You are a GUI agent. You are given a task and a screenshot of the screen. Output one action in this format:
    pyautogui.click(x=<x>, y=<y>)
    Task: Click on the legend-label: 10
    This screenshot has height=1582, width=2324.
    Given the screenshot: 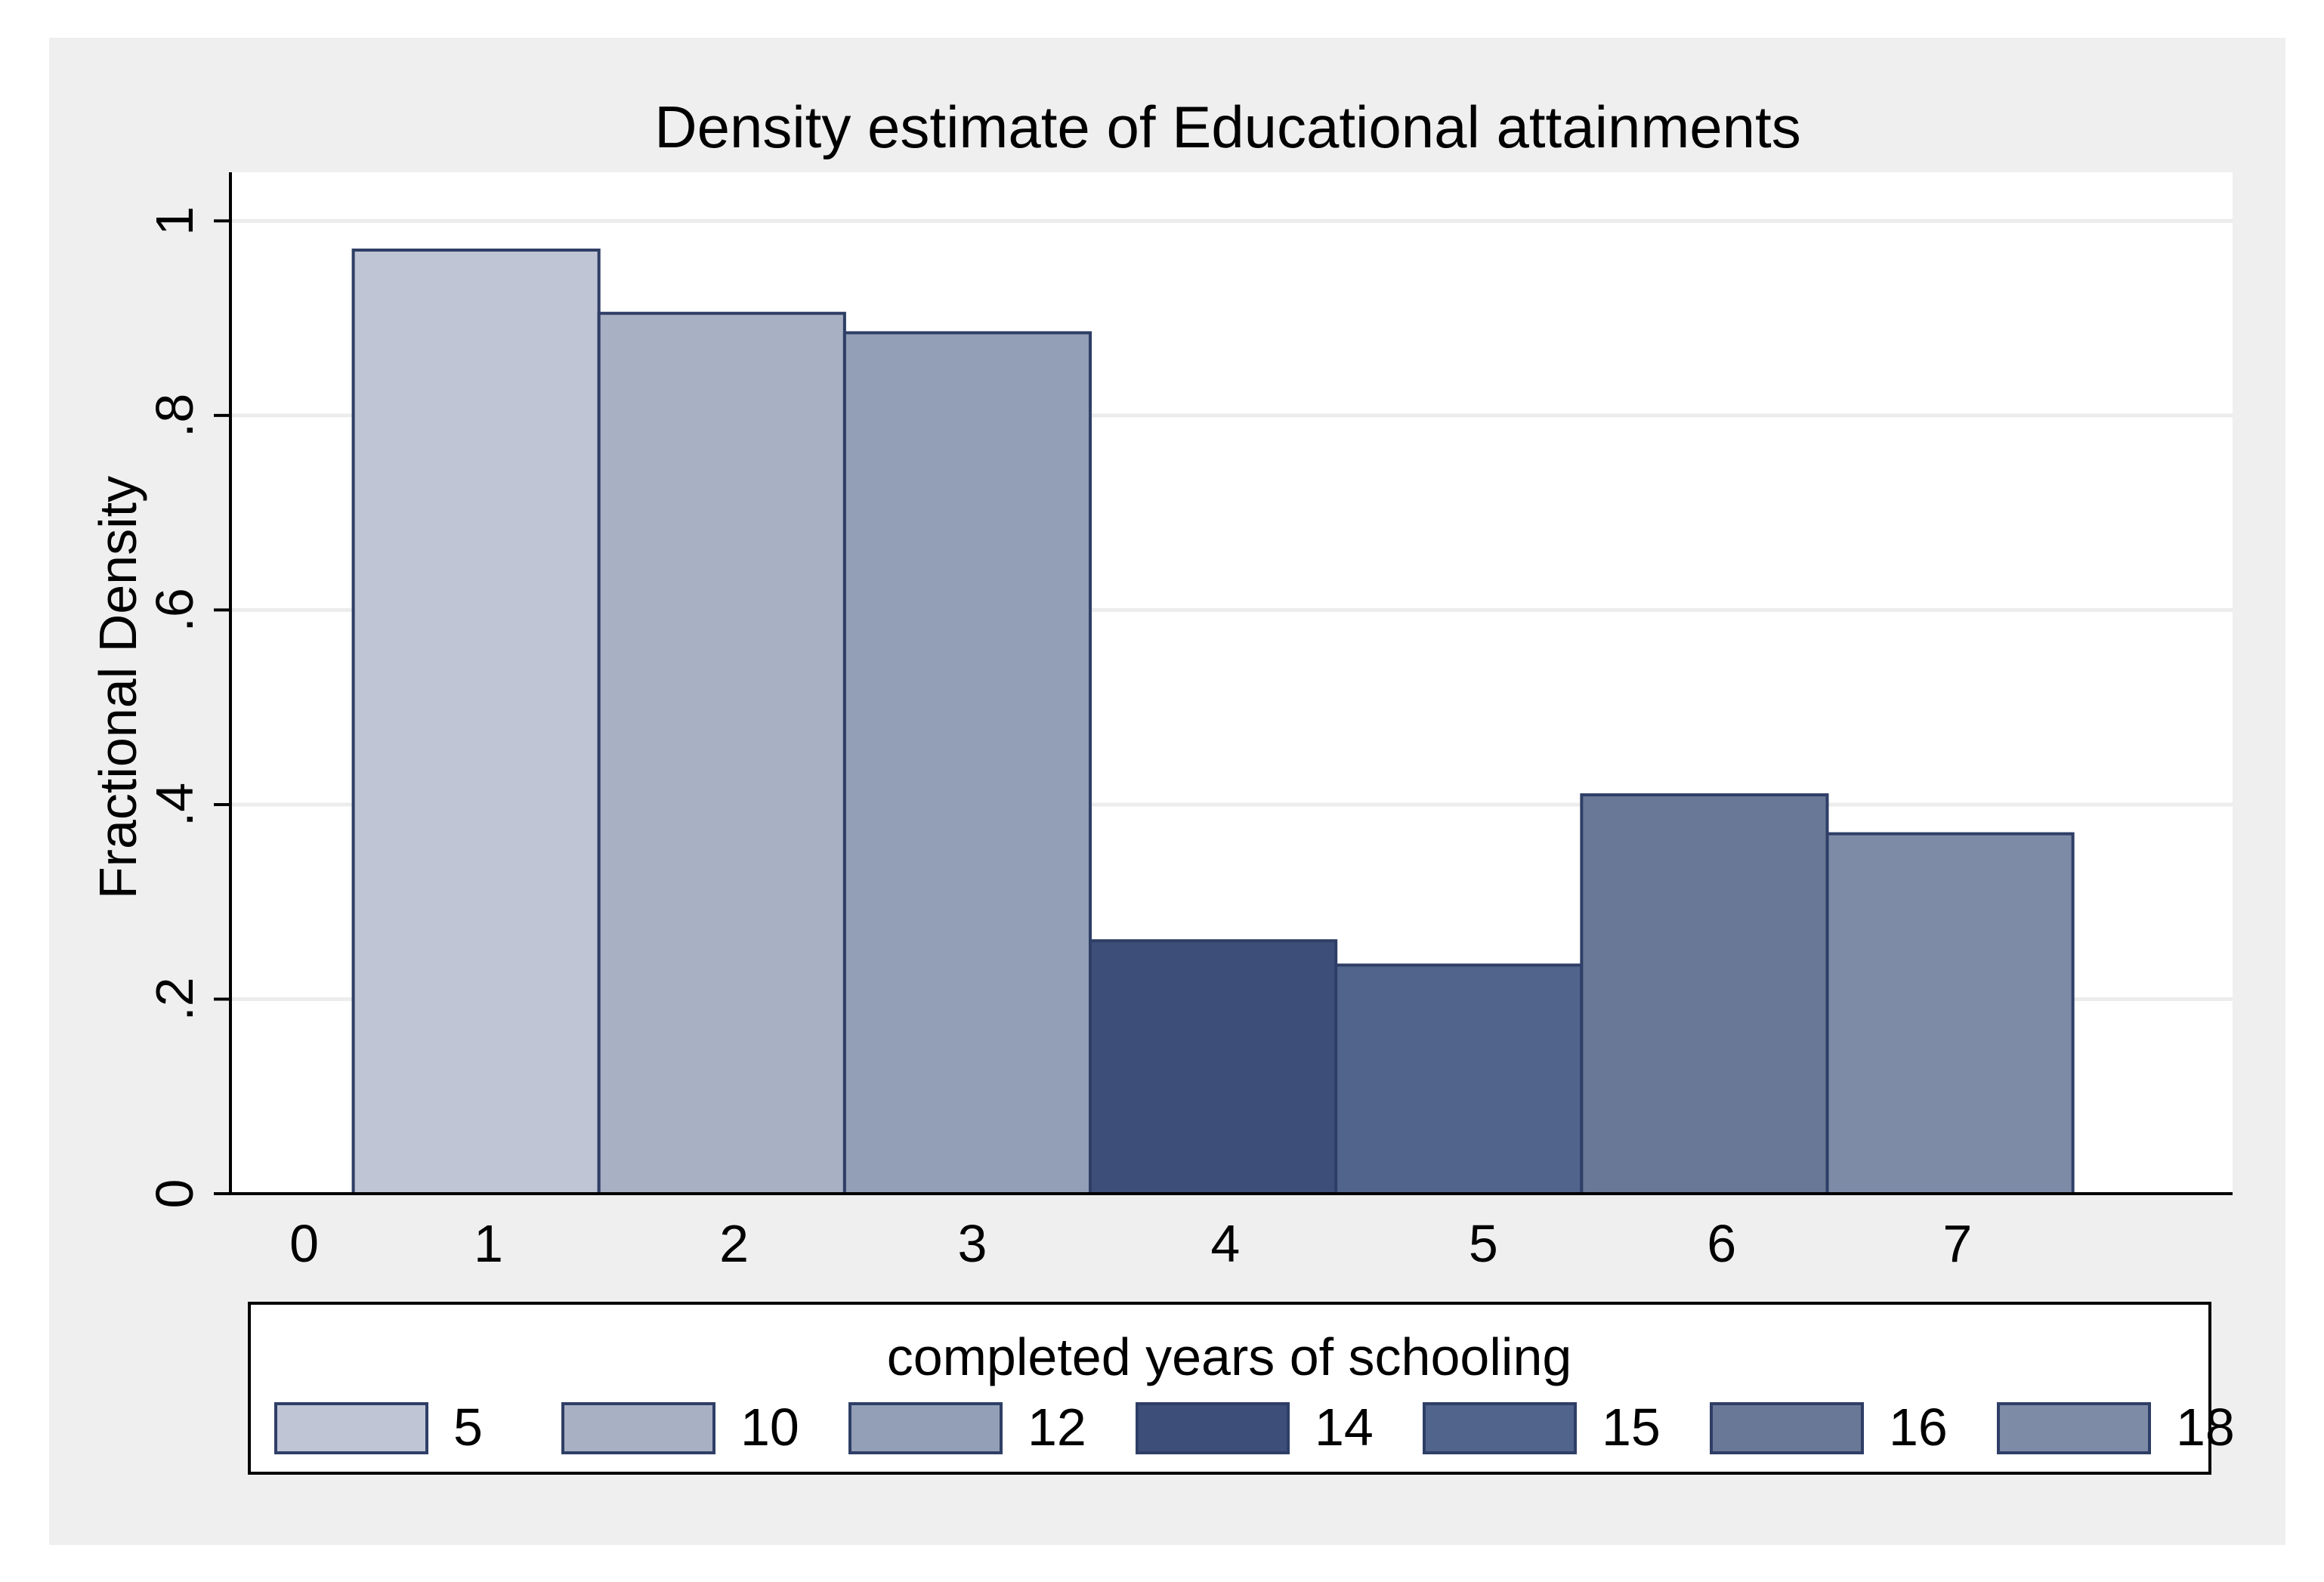 What is the action you would take?
    pyautogui.click(x=769, y=1427)
    